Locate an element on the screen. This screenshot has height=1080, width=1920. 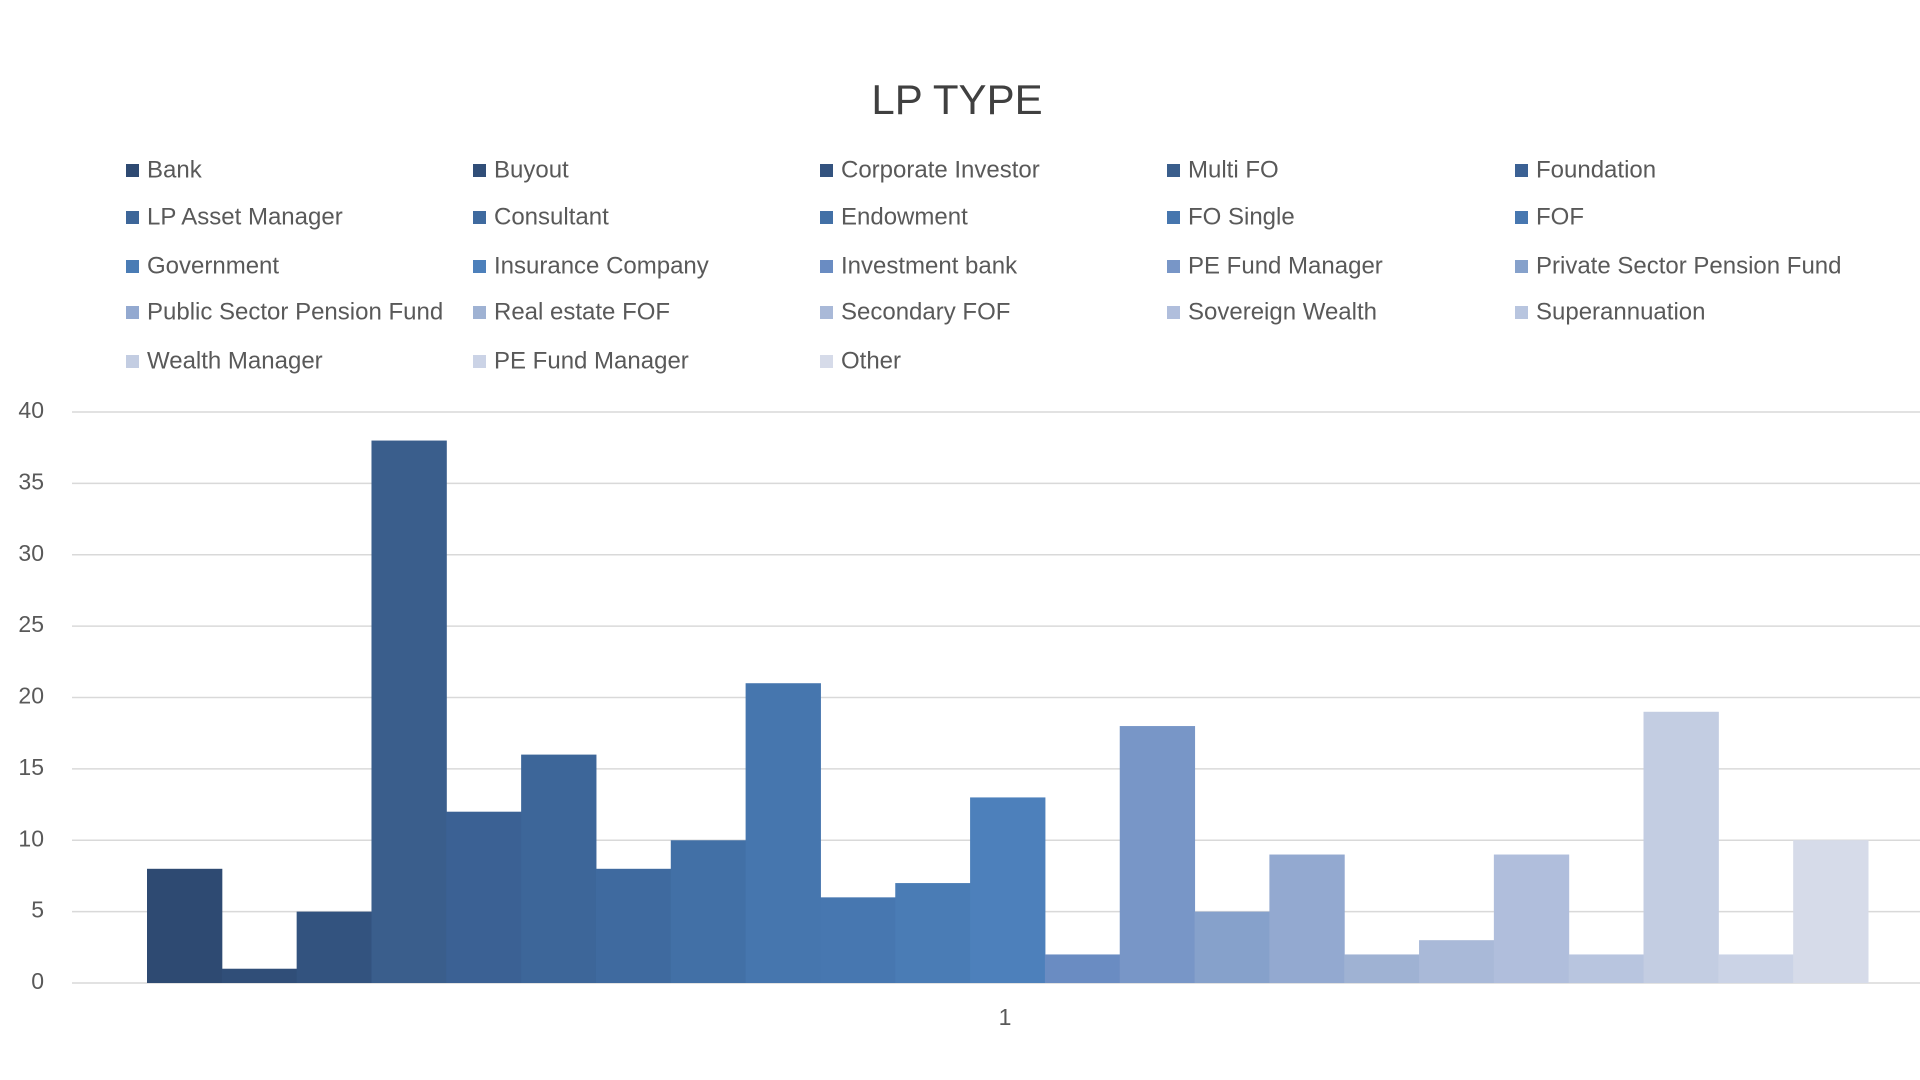
legend-label: Private Sector Pension Fund is located at coordinates (1689, 265).